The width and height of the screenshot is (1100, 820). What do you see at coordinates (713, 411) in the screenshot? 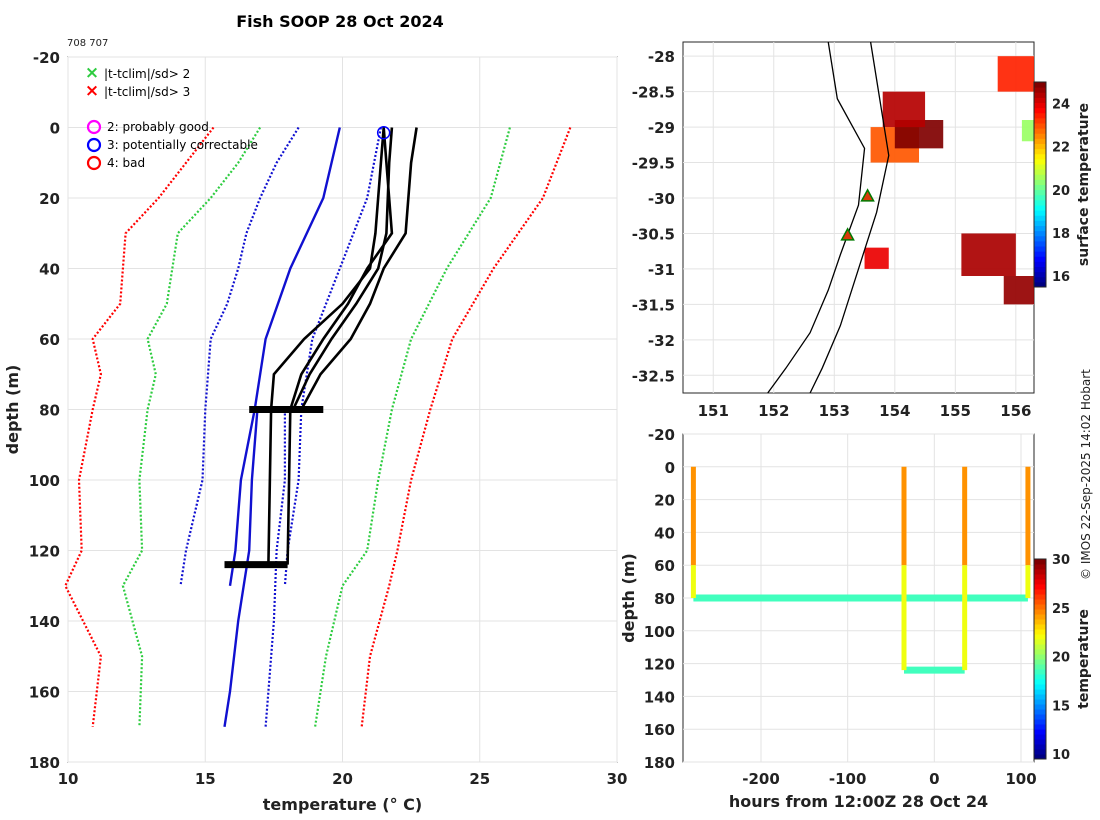
I see `map-xtick-label: 151` at bounding box center [713, 411].